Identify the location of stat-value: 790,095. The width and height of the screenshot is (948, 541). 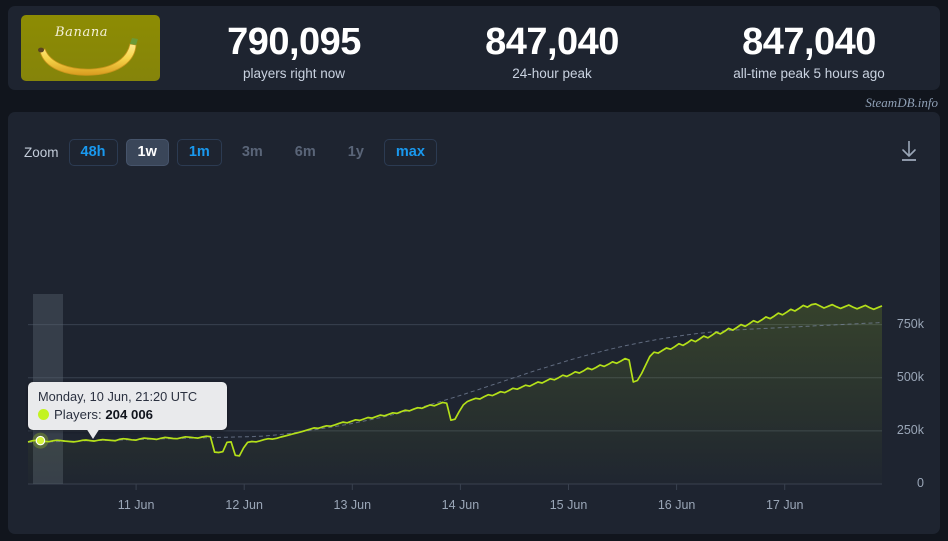
(294, 42).